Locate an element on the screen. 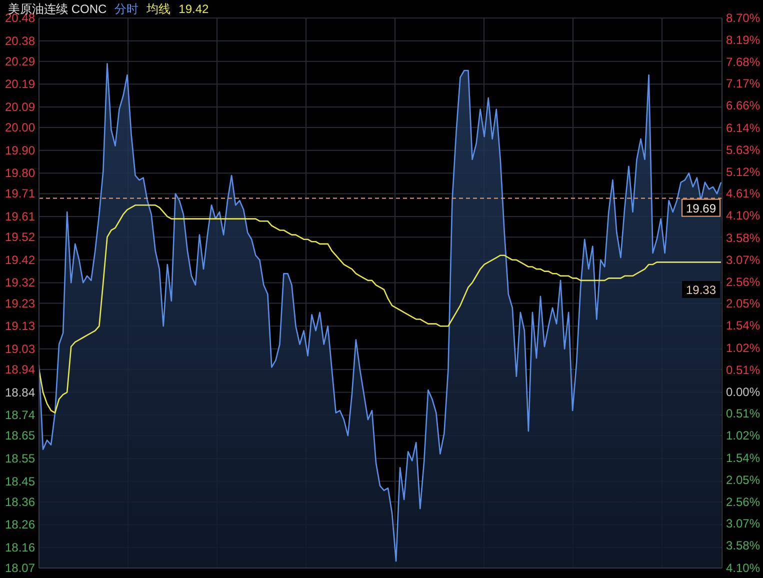 This screenshot has height=578, width=763. y-tick-label: 18.36 is located at coordinates (20, 501).